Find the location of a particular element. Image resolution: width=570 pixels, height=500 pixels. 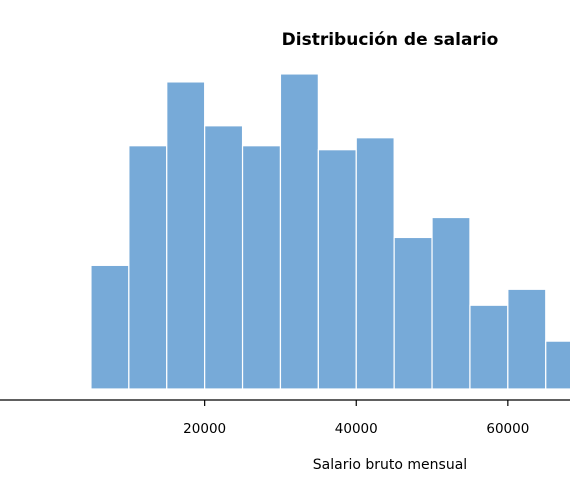

chart-title: Distribución de salario is located at coordinates (390, 40).